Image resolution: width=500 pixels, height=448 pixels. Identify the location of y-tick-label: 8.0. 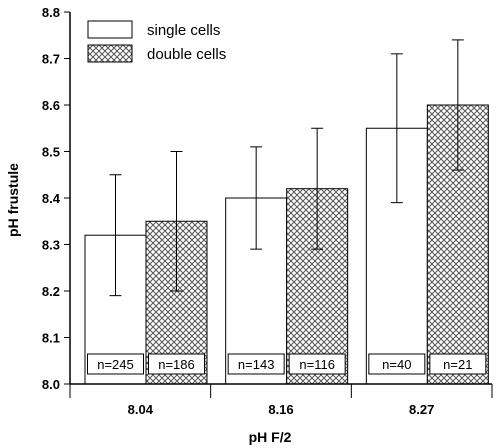
(51, 384).